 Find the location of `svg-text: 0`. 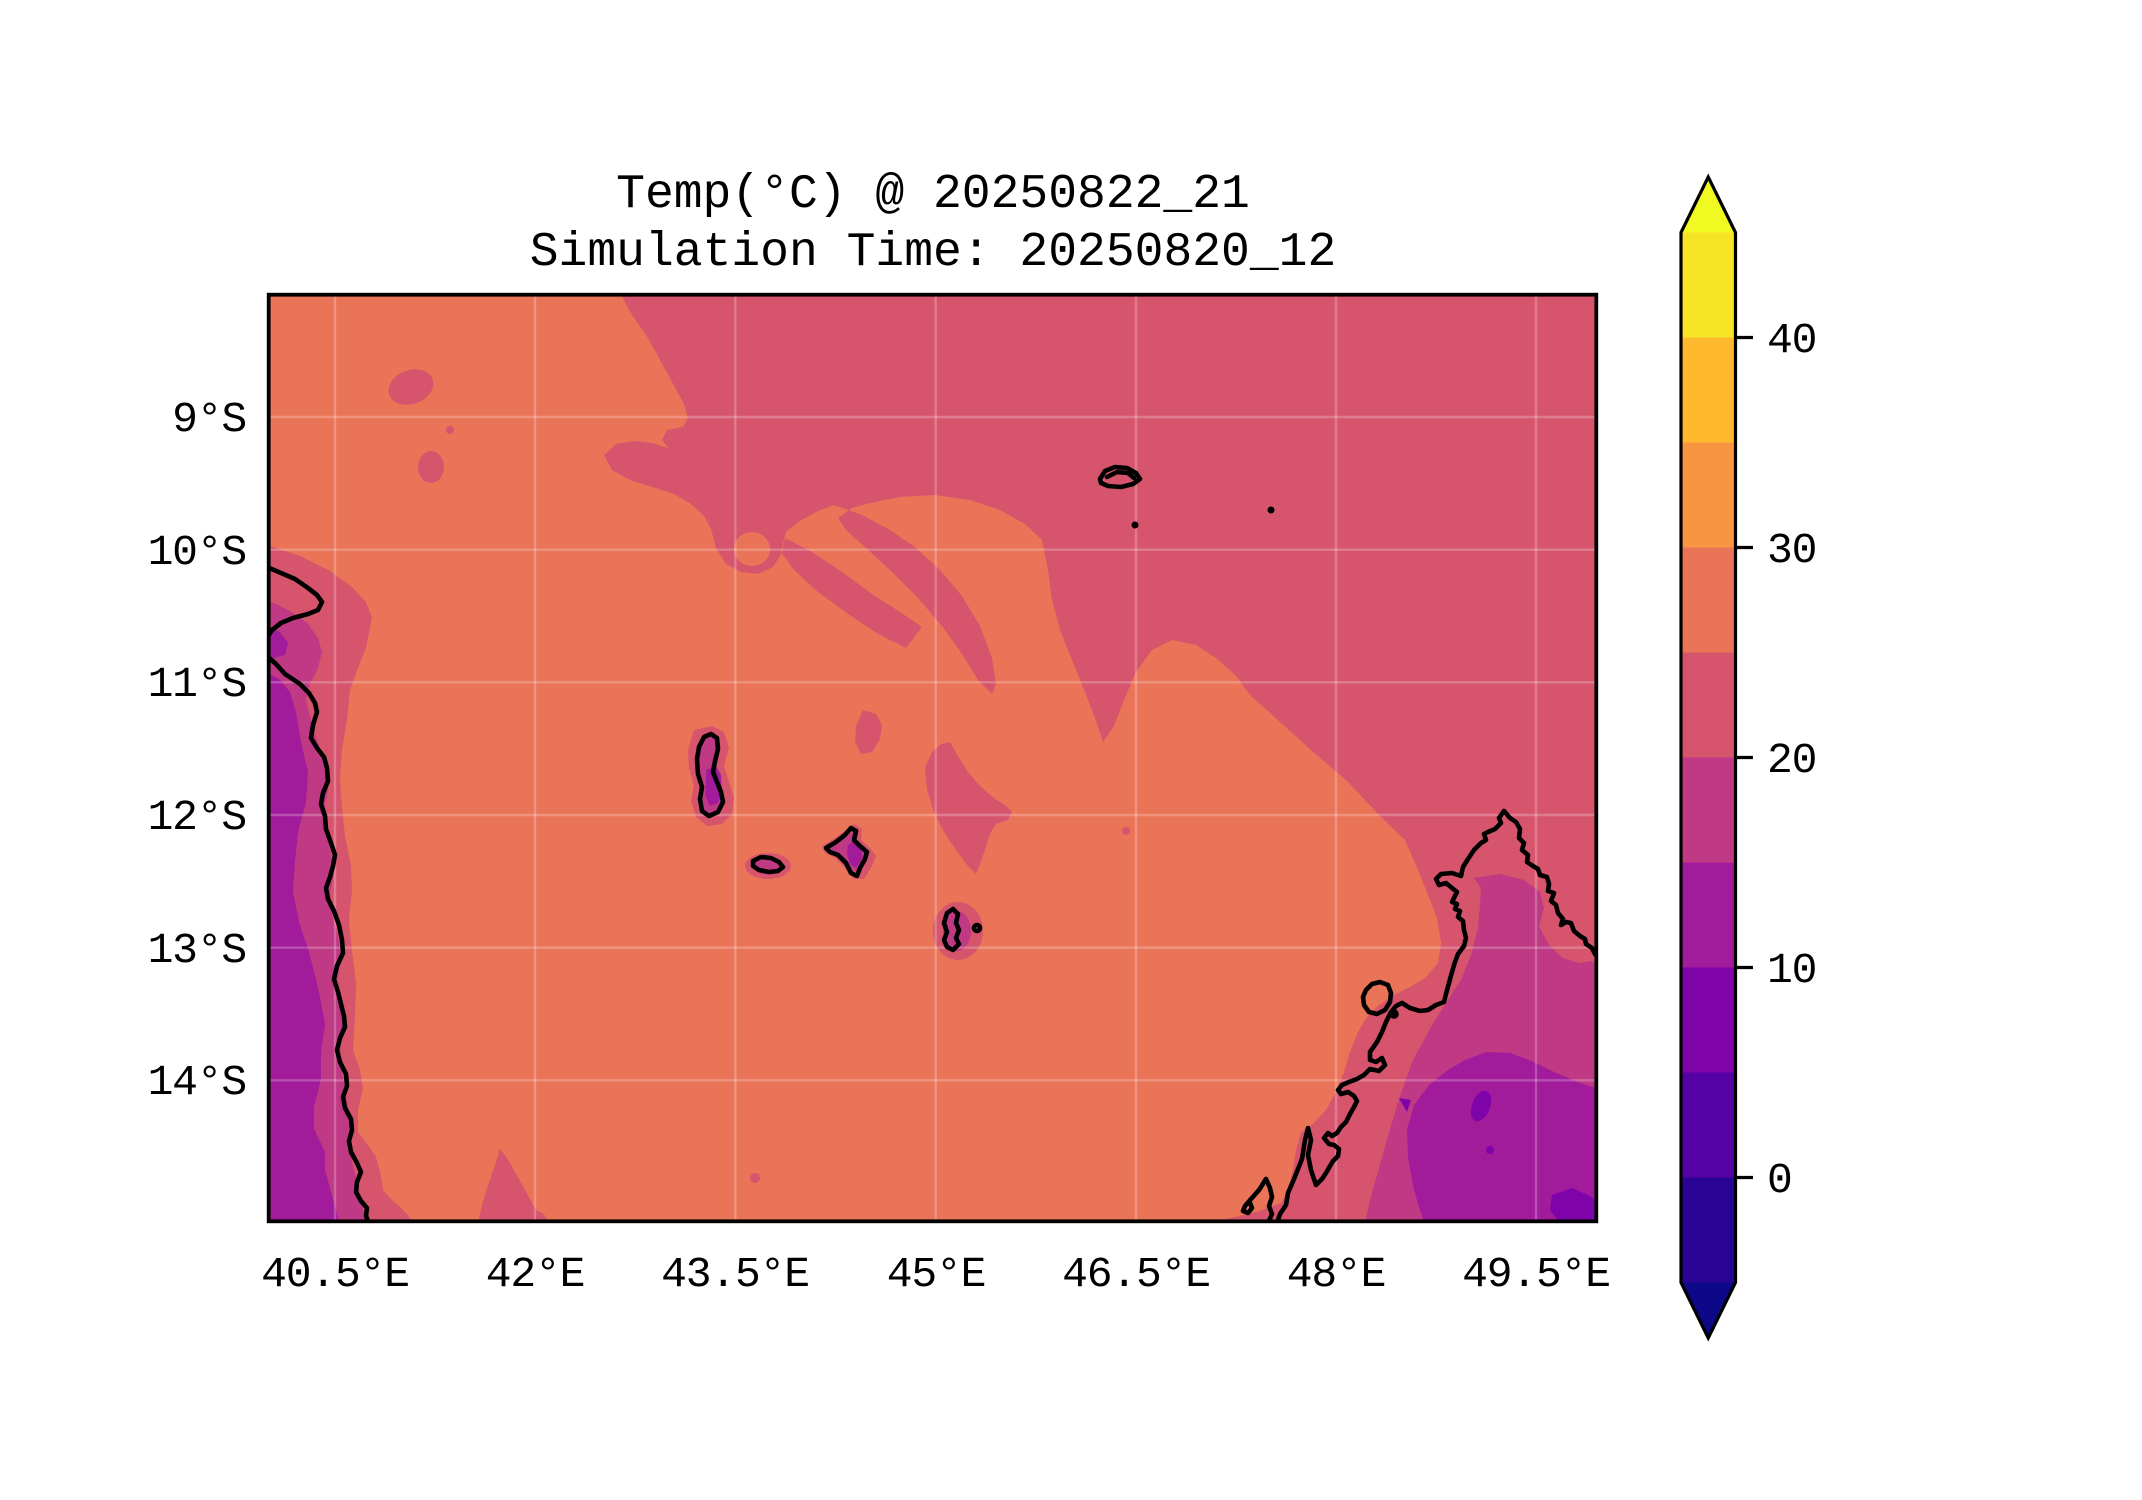

svg-text: 0 is located at coordinates (1779, 1180).